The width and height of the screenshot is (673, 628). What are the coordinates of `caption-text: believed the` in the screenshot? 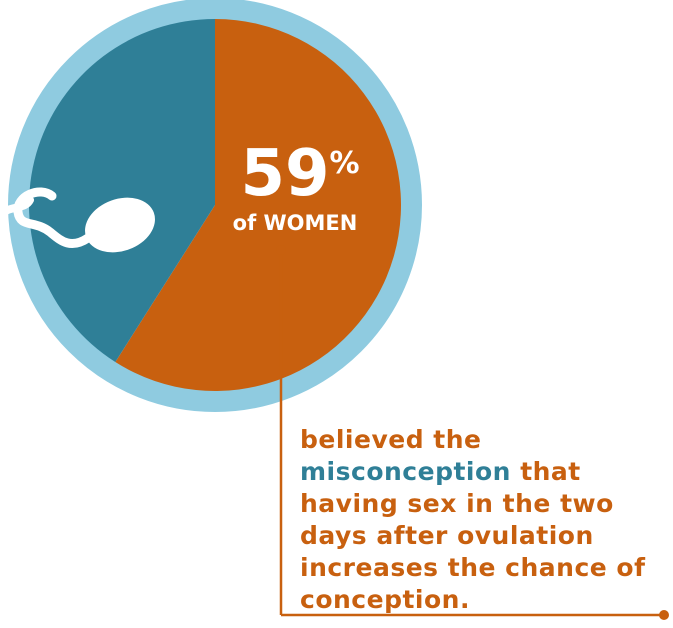 It's located at (391, 439).